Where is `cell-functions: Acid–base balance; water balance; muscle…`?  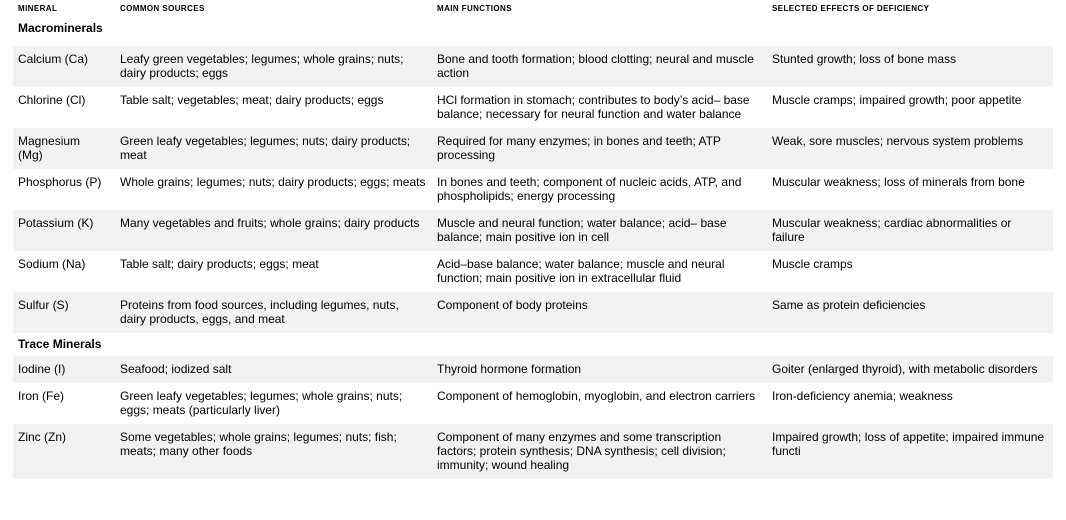 cell-functions: Acid–base balance; water balance; muscle… is located at coordinates (581, 271).